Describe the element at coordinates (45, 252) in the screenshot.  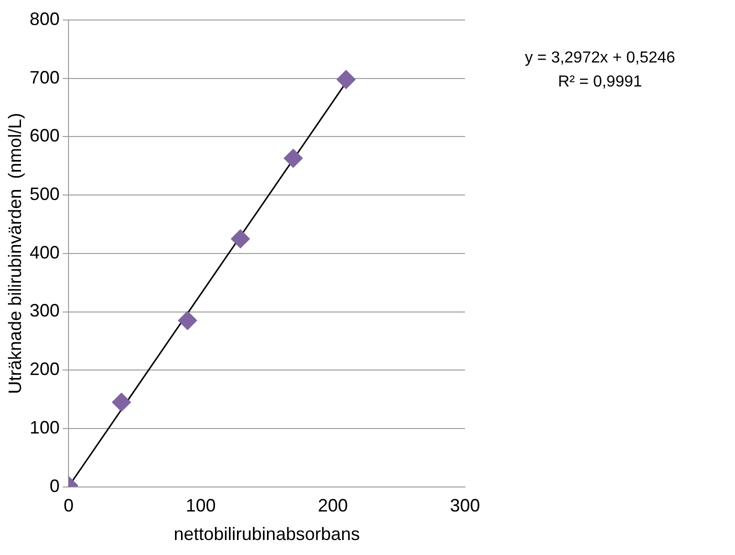
I see `y-tick-label: 400` at that location.